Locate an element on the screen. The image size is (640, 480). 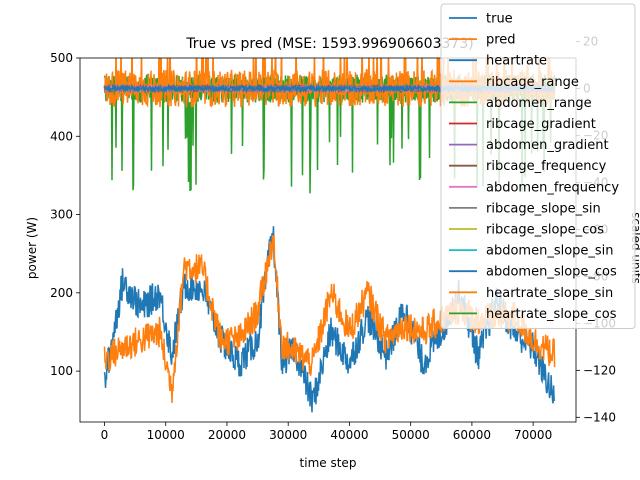
legend-label-ribcage_frequency: ribcage_frequency is located at coordinates (546, 166).